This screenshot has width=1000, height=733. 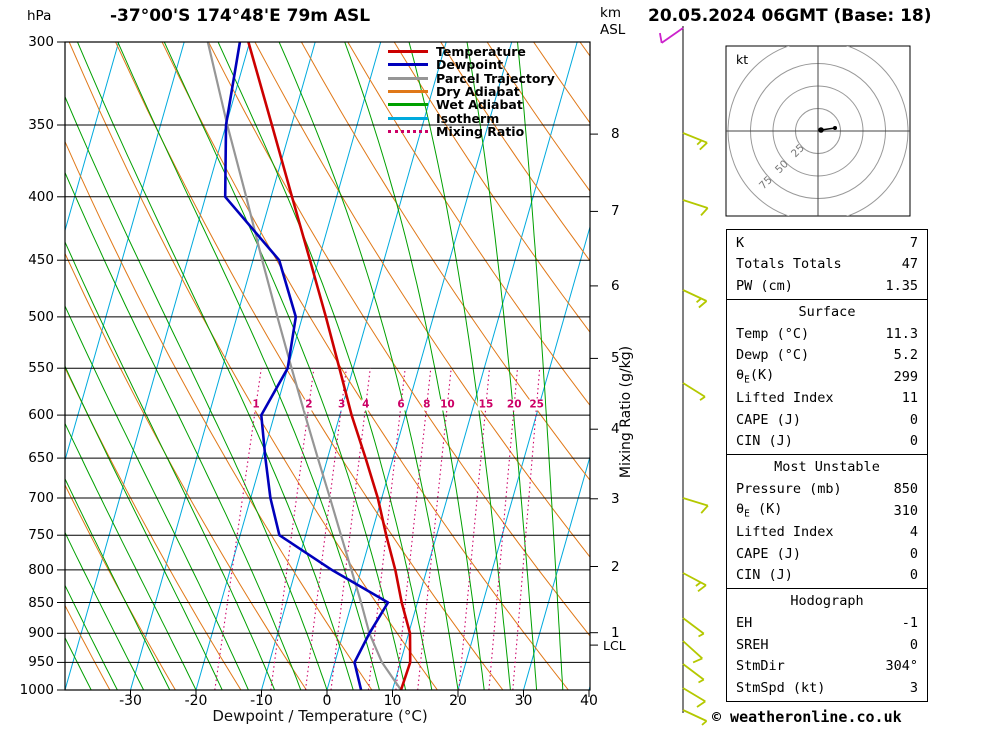 What do you see at coordinates (760, 666) in the screenshot?
I see `table-row-label: StmDir` at bounding box center [760, 666].